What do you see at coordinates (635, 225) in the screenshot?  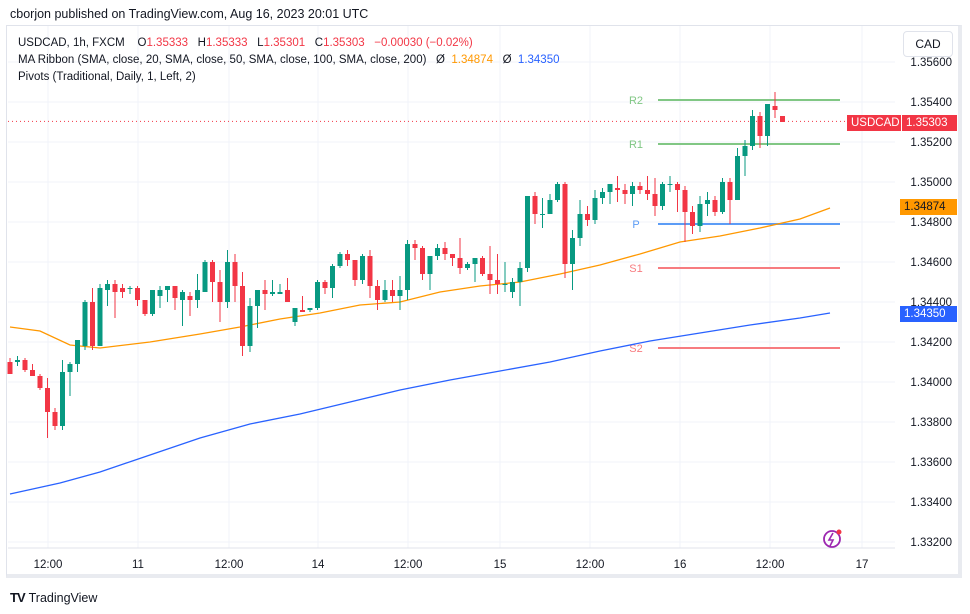 I see `pivot-label-p: P` at bounding box center [635, 225].